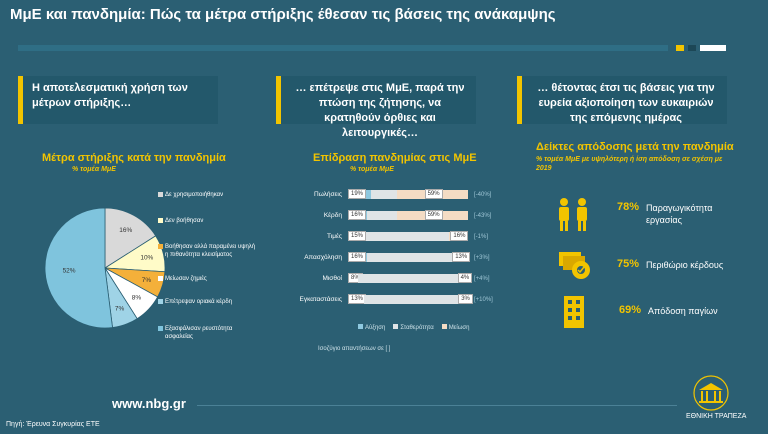  I want to click on pie-slice-label: 16%, so click(125, 230).